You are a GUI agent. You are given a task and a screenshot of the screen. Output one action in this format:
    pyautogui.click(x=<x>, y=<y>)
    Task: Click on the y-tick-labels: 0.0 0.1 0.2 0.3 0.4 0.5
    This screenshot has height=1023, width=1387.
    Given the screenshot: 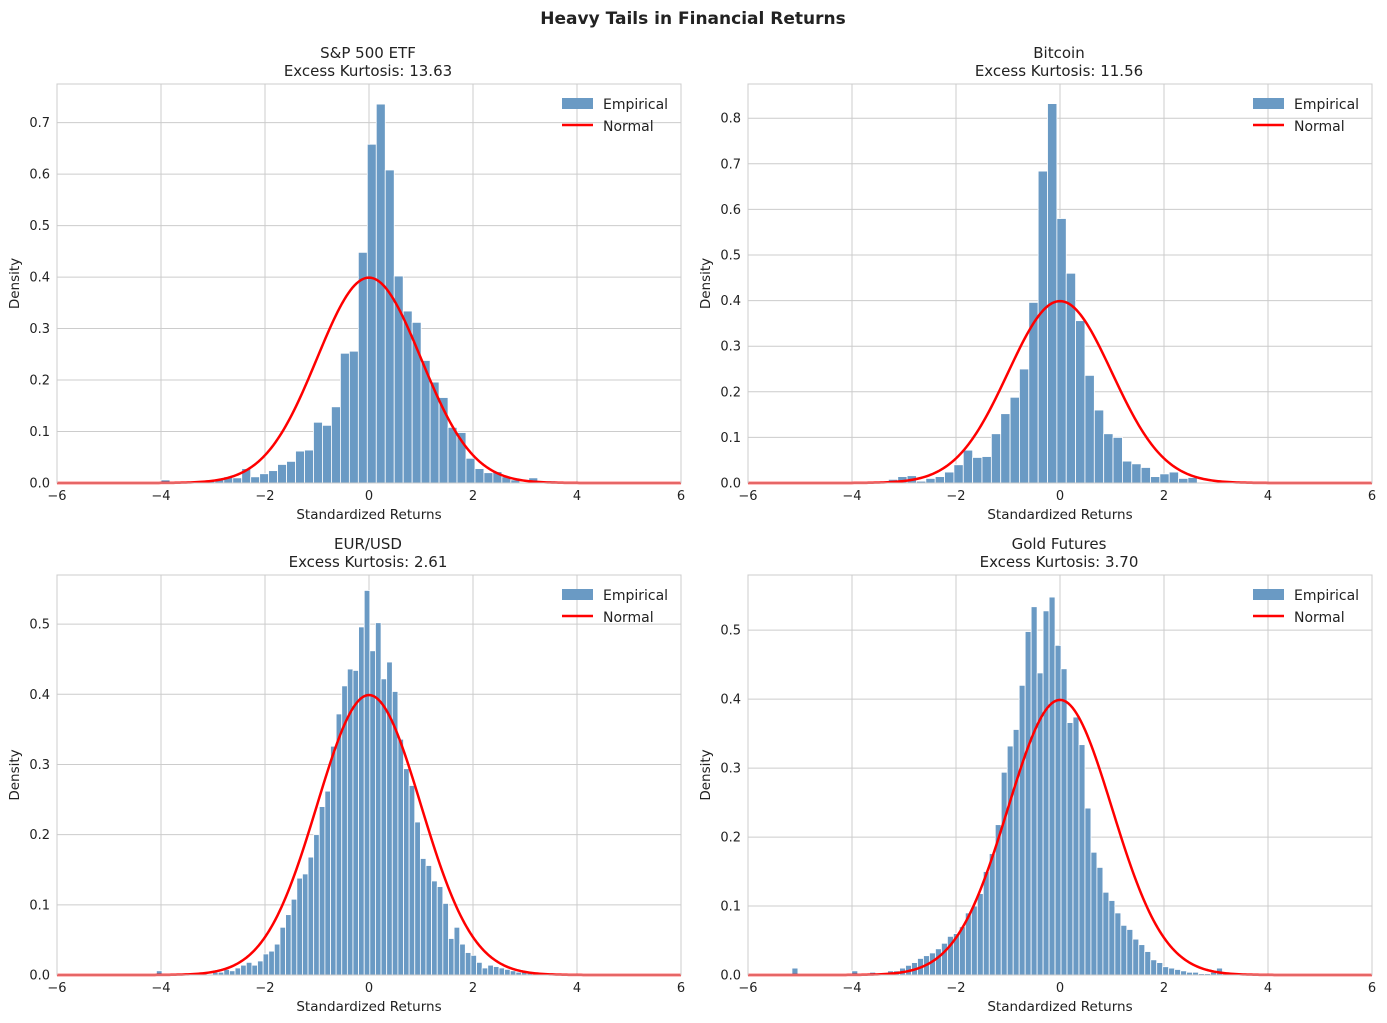 What is the action you would take?
    pyautogui.click(x=39, y=801)
    